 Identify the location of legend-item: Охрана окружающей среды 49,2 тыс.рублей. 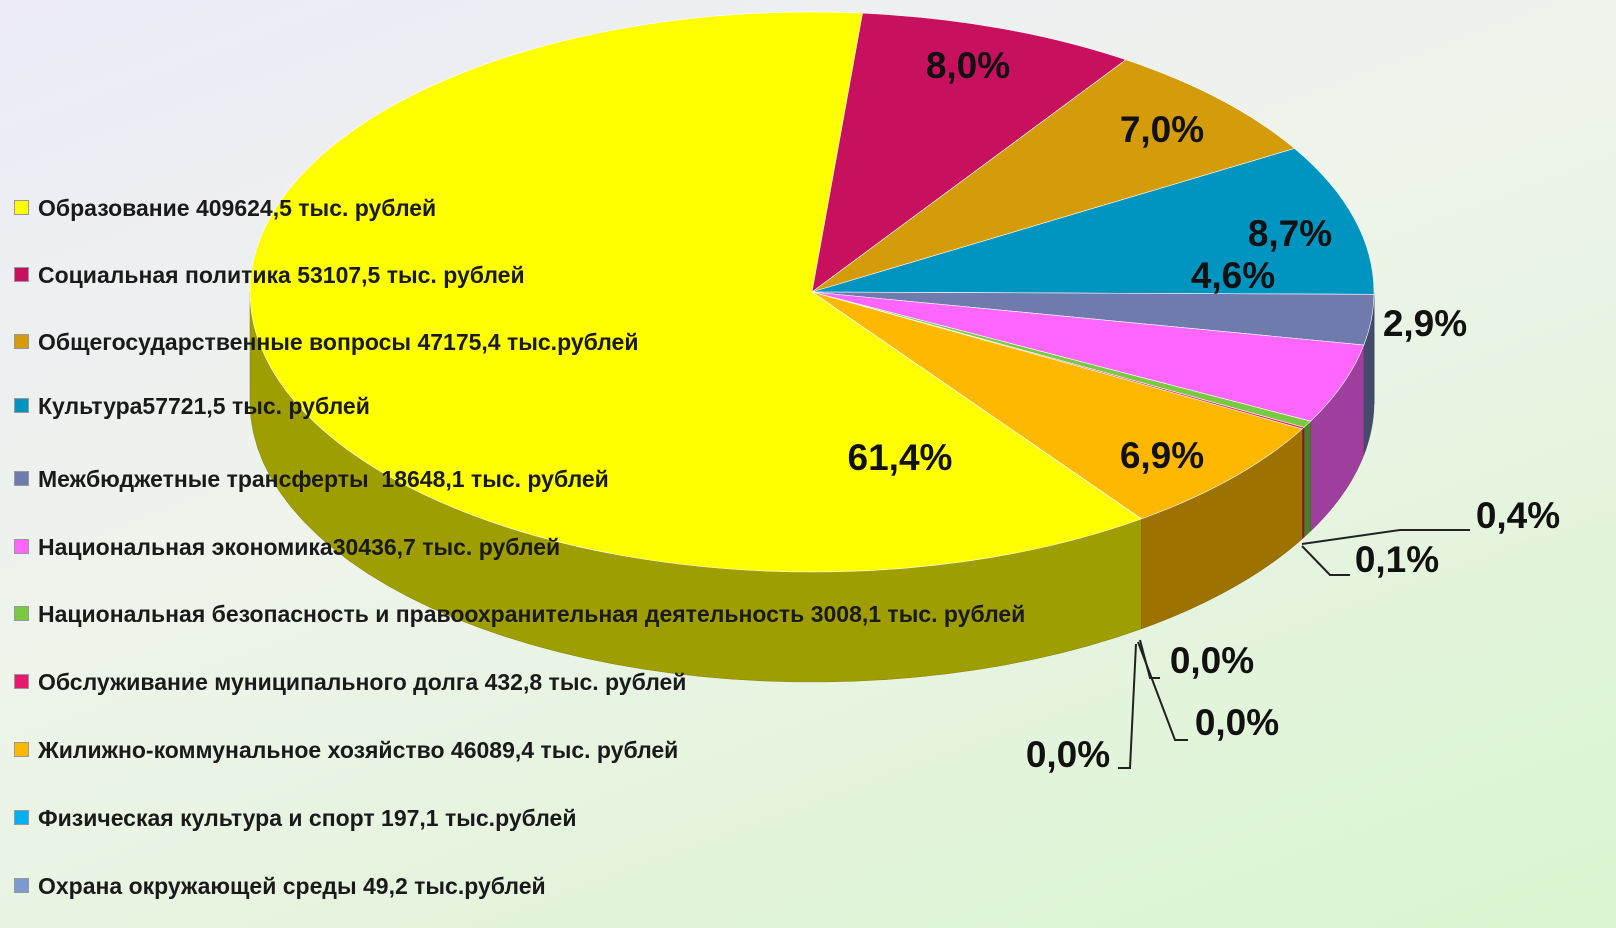
(280, 886).